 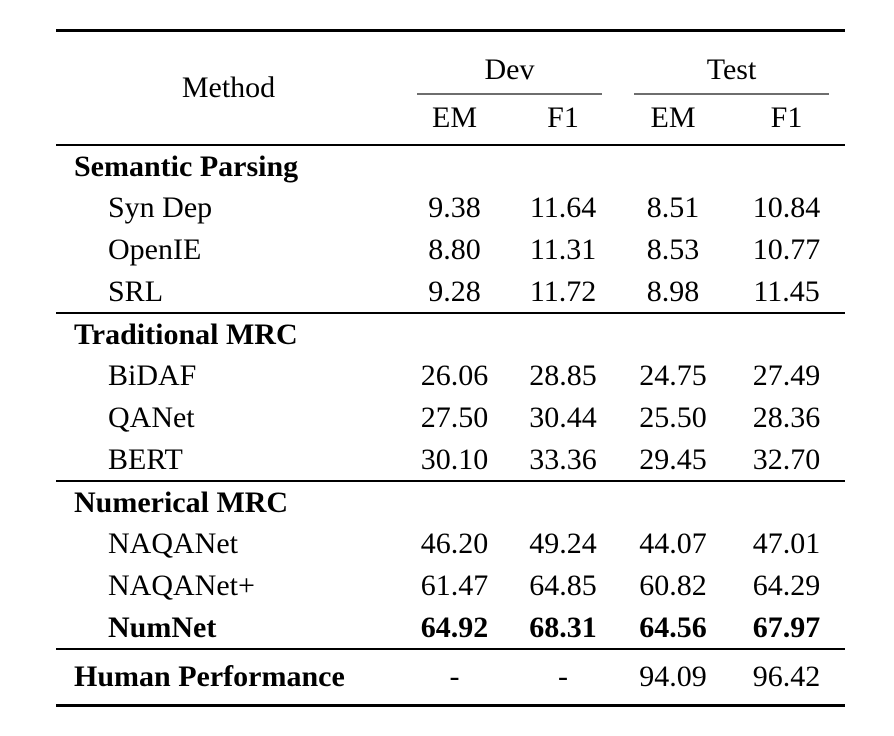 What do you see at coordinates (786, 543) in the screenshot?
I see `value-cell: 47.01` at bounding box center [786, 543].